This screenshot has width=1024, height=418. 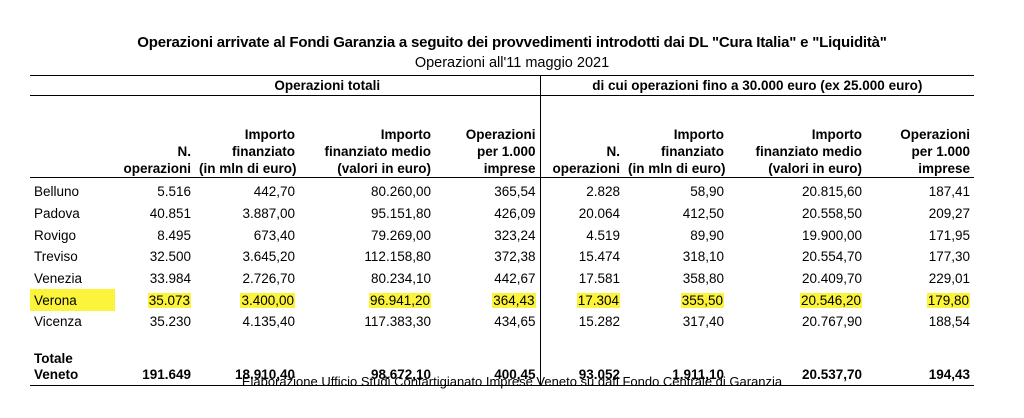 What do you see at coordinates (169, 300) in the screenshot?
I see `highlighted-cell: 35.073` at bounding box center [169, 300].